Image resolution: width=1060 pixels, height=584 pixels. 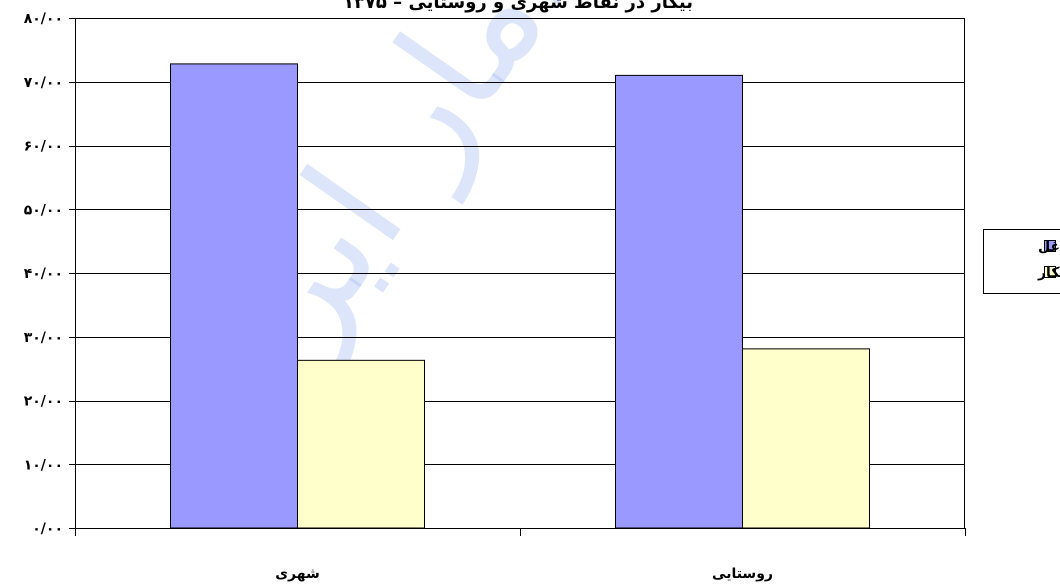 I want to click on legend-label: شاغل, so click(x=1049, y=247).